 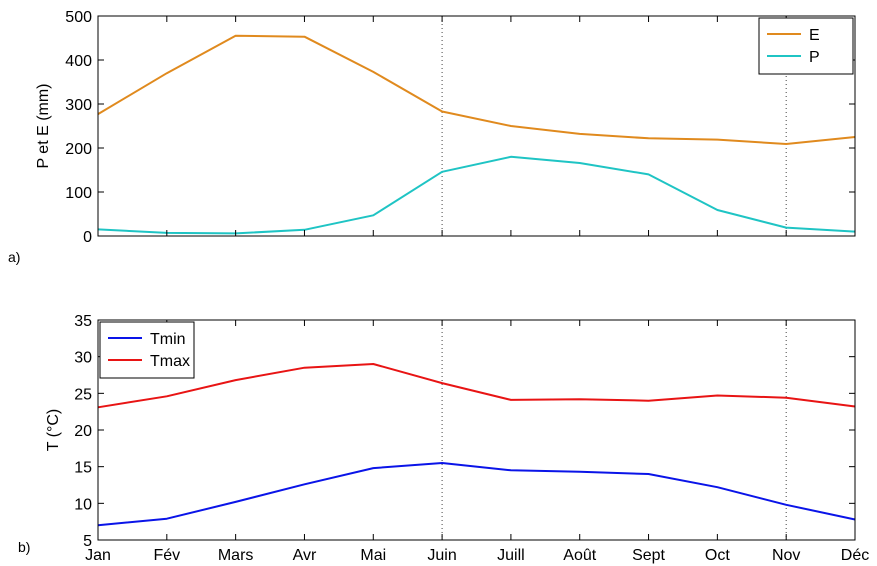 I want to click on y-tick-label: 0, so click(x=87, y=237).